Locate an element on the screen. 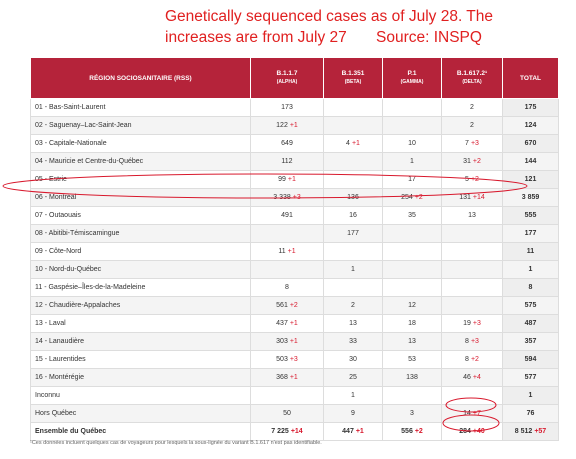 This screenshot has height=459, width=576. cell-increase: +40 is located at coordinates (478, 431).